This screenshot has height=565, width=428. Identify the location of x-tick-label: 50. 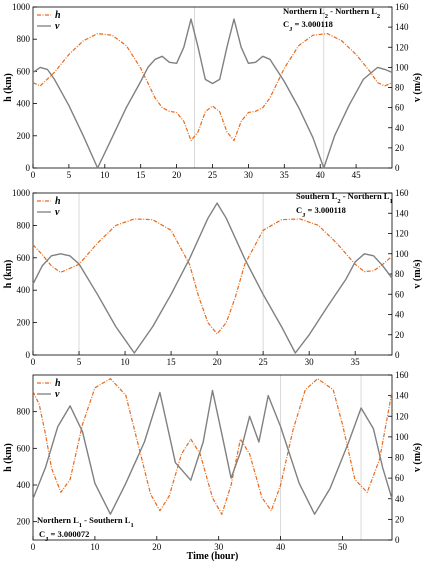
(343, 547).